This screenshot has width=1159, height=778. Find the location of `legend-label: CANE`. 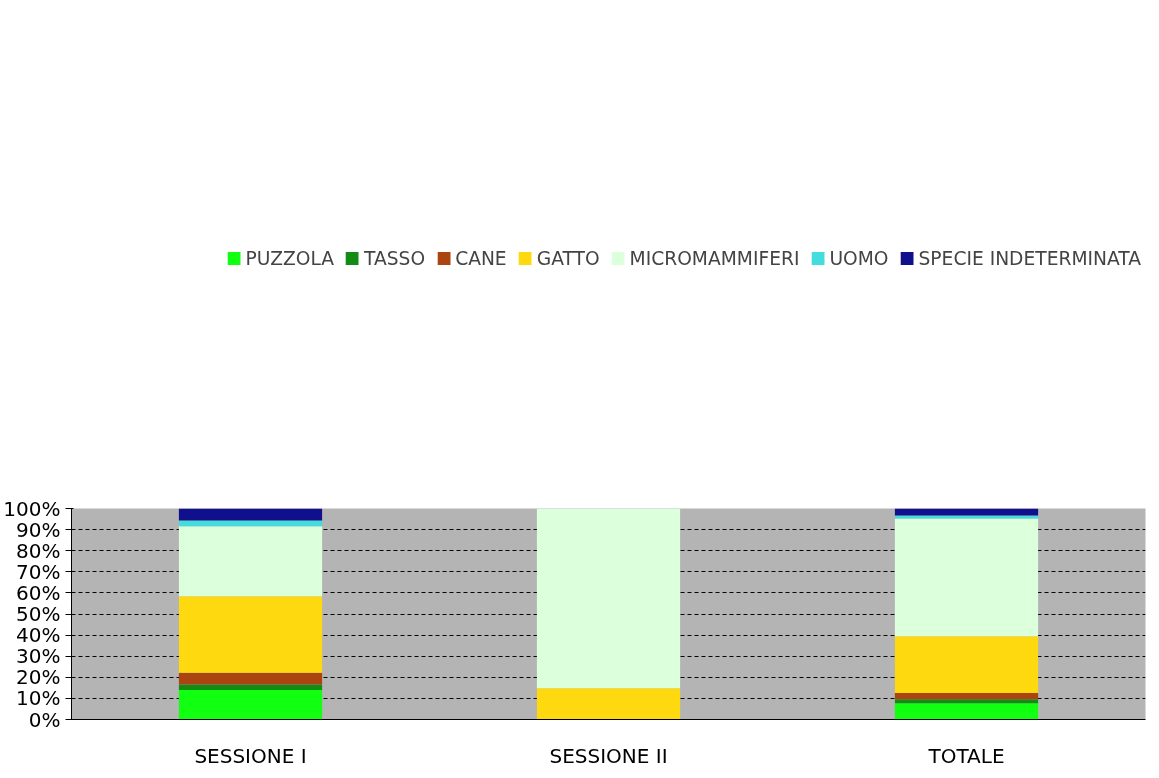

legend-label: CANE is located at coordinates (481, 258).